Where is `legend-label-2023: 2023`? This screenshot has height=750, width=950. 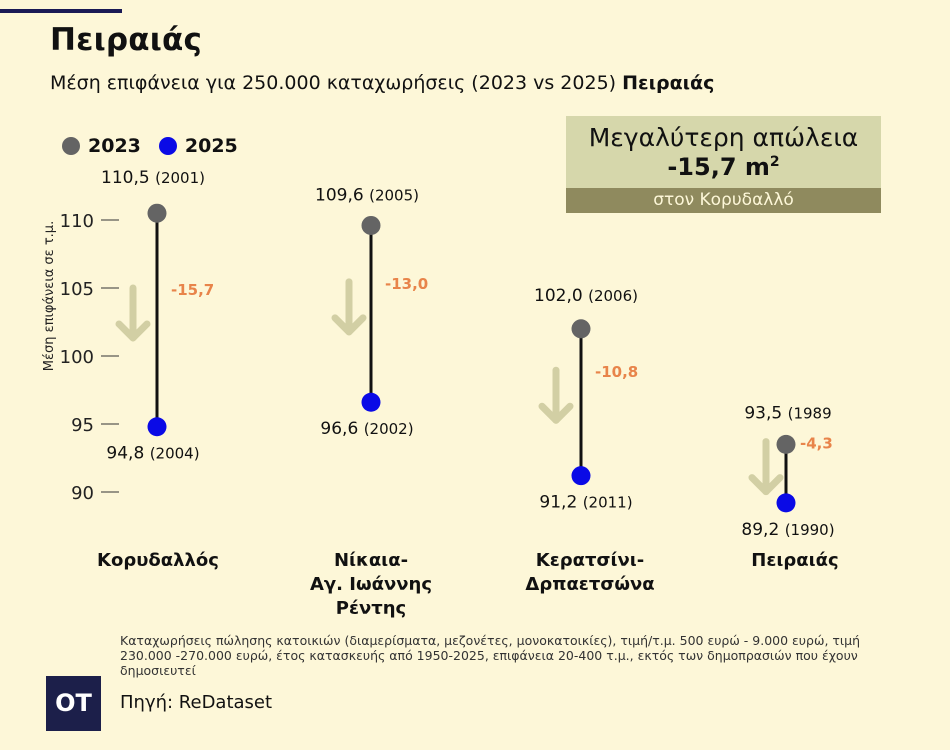
legend-label-2023: 2023 is located at coordinates (114, 146).